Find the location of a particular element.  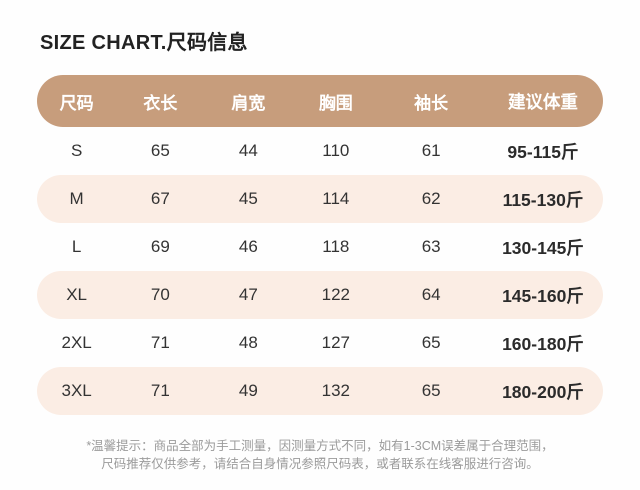

table-row-2xl: 2XL 71 48 127 65 160-180斤 is located at coordinates (320, 343).